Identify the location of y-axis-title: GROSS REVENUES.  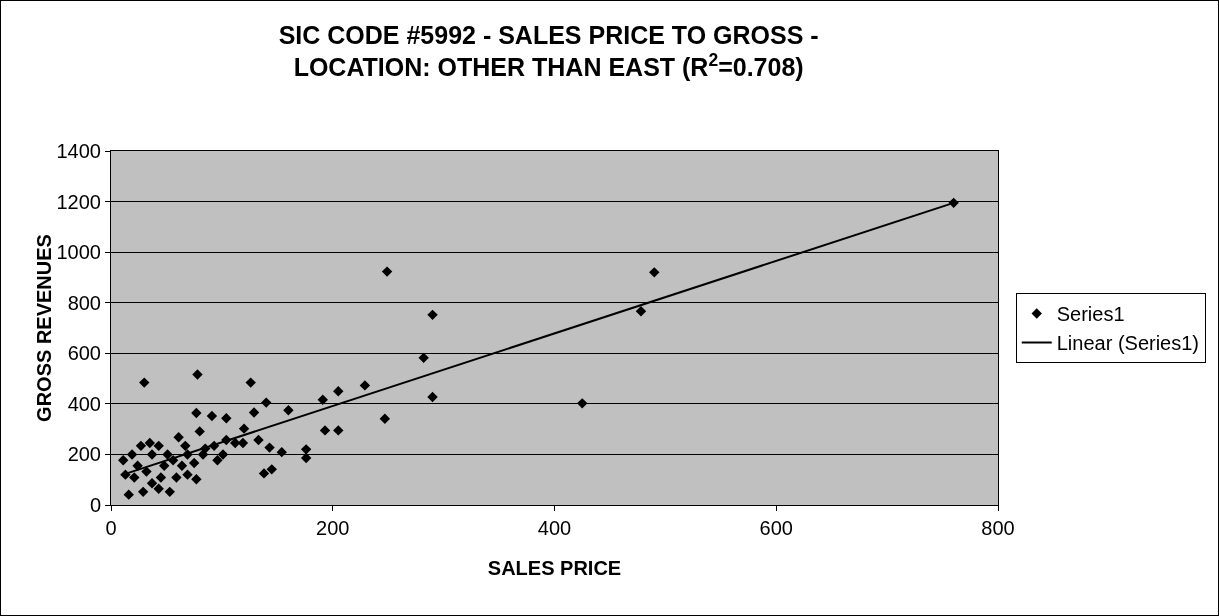
(43, 328).